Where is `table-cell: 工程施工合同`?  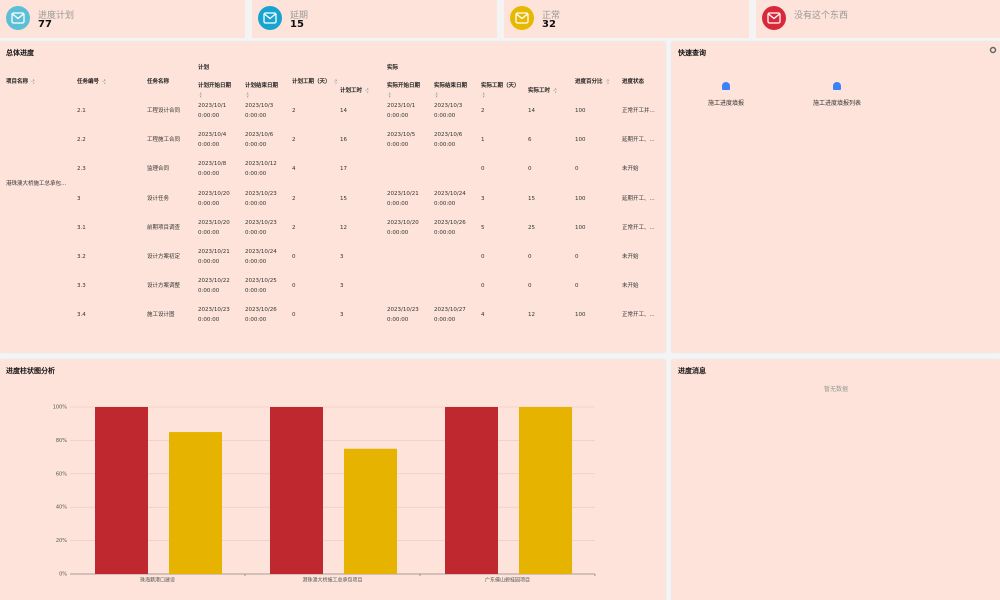 table-cell: 工程施工合同 is located at coordinates (164, 140).